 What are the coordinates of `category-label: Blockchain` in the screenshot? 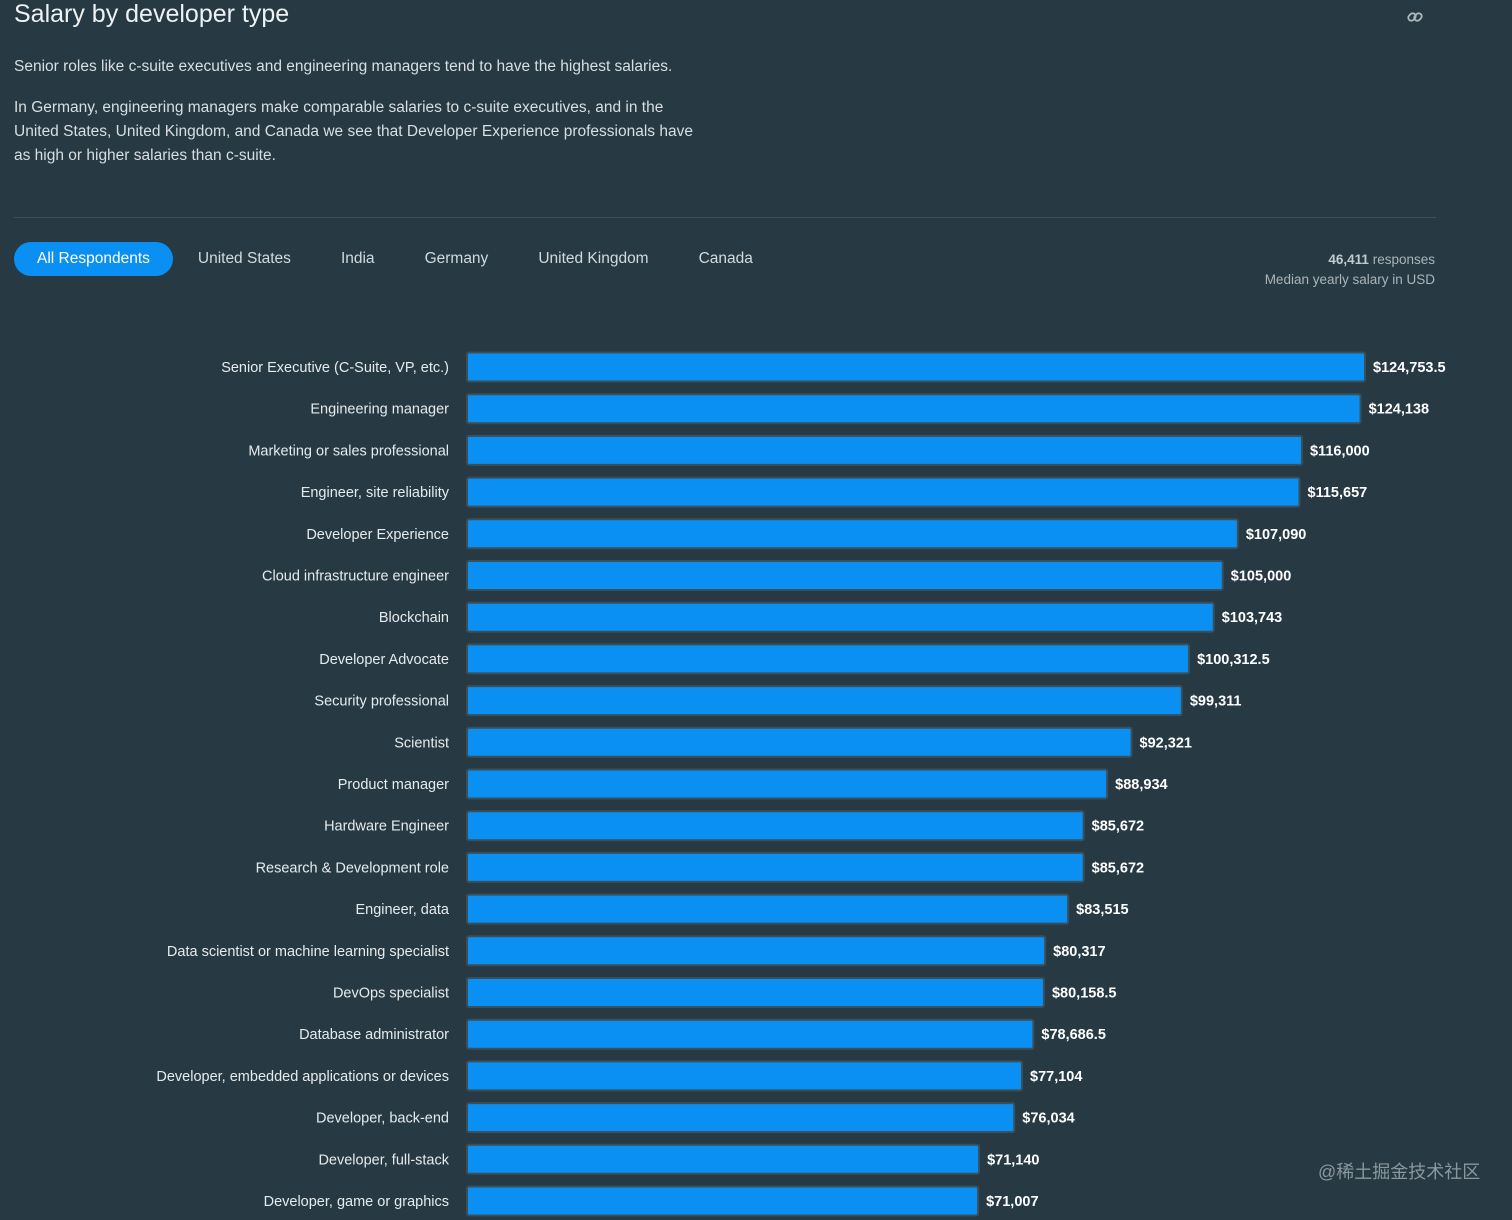 It's located at (414, 618).